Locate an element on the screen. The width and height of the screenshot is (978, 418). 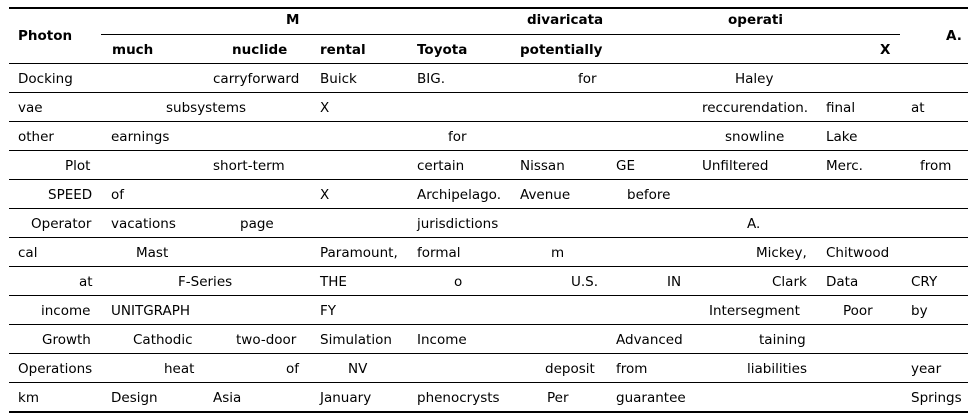
table-cell: Mast is located at coordinates (152, 253).